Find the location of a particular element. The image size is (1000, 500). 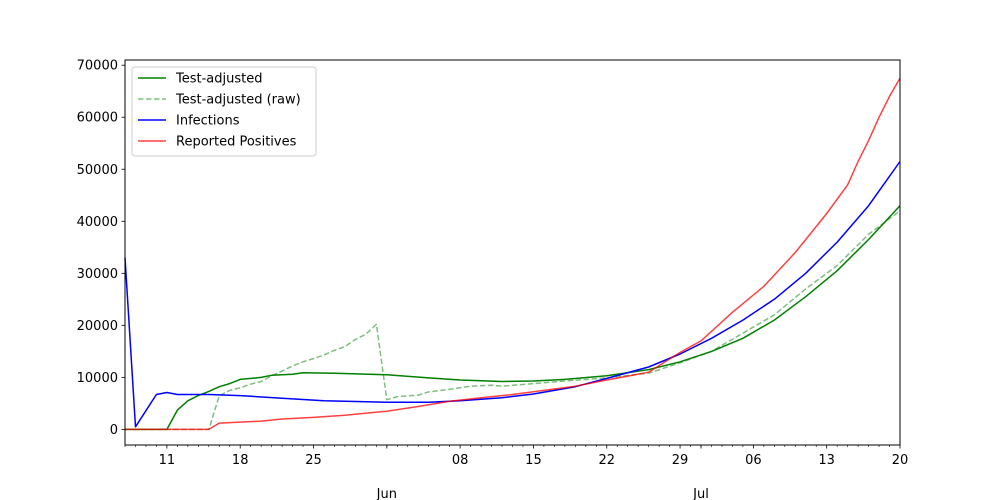

y-tick-label: 60000 is located at coordinates (97, 118).